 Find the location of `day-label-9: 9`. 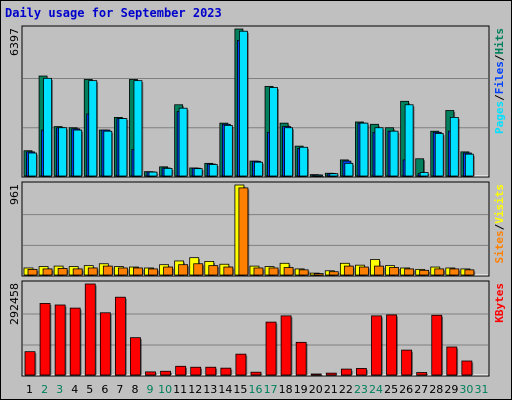

day-label-9: 9 is located at coordinates (150, 389).